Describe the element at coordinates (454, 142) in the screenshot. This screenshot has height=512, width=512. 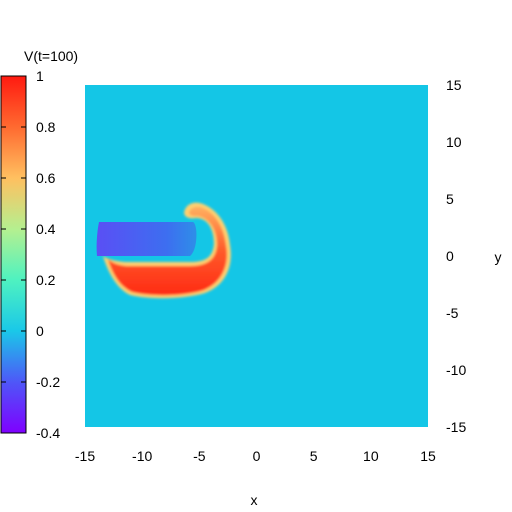
I see `y-tick-label: 10` at that location.